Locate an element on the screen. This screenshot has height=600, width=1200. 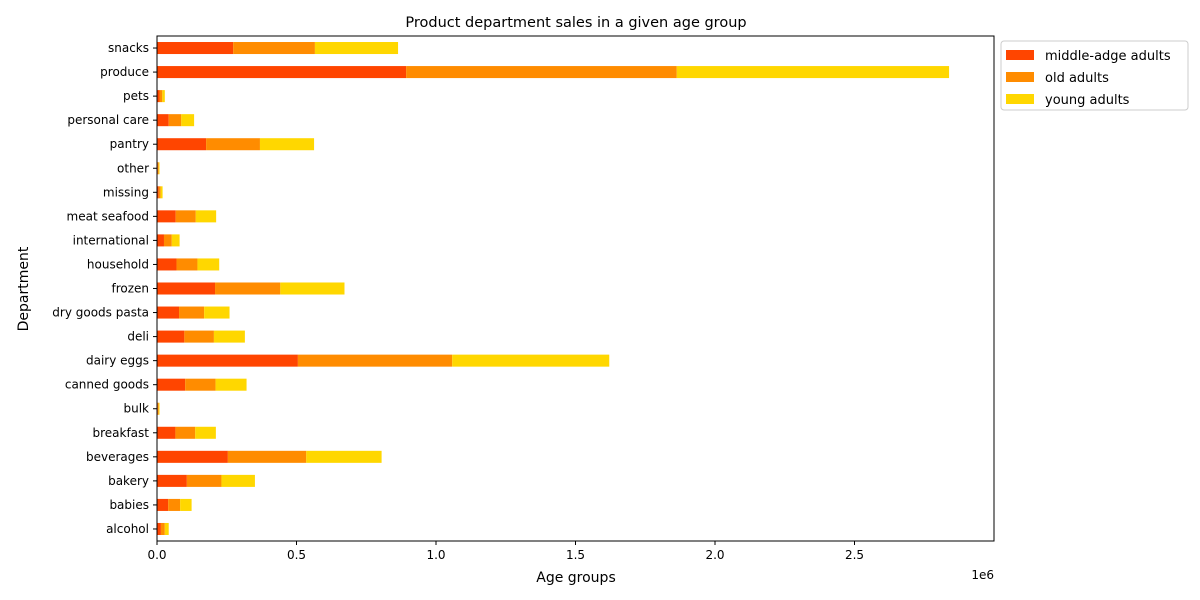
y-tick-label: bakery is located at coordinates (128, 481).